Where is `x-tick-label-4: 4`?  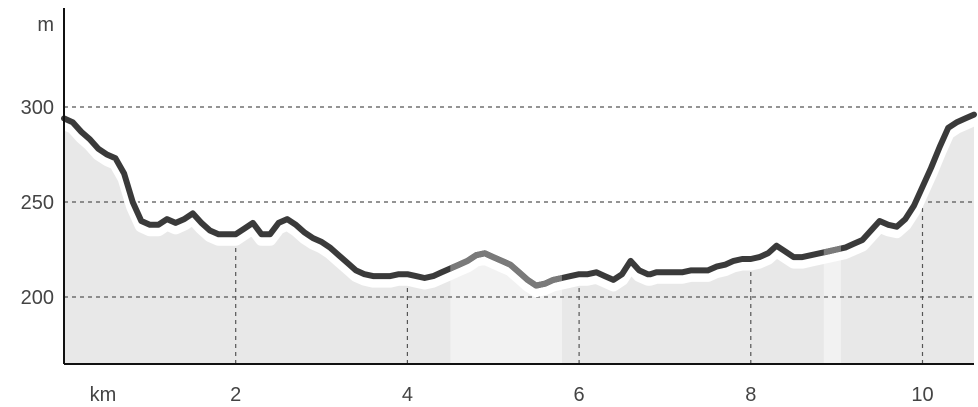
x-tick-label-4: 4 is located at coordinates (407, 395).